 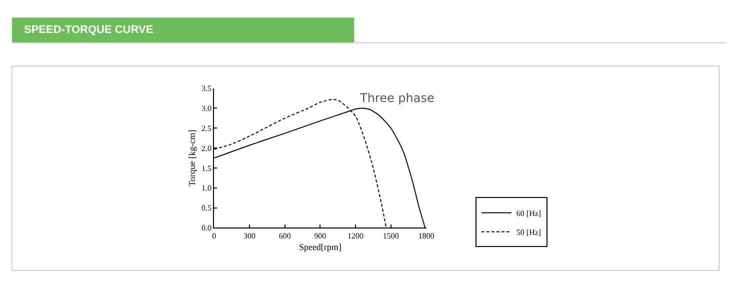 I want to click on x-tick-label: 1800, so click(x=426, y=235).